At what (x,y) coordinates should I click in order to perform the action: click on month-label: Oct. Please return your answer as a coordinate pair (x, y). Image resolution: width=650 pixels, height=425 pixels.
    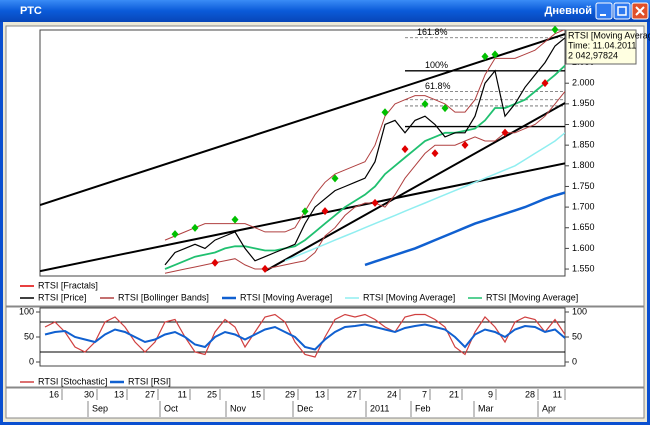
    Looking at the image, I should click on (171, 408).